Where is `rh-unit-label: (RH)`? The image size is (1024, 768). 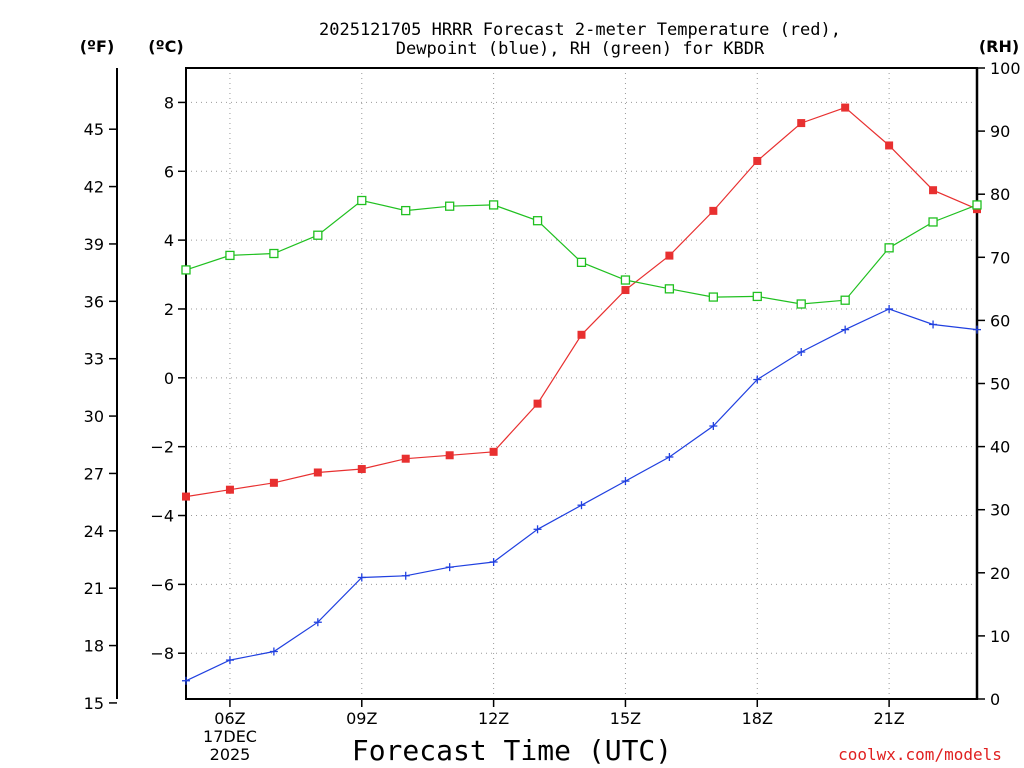
rh-unit-label: (RH) is located at coordinates (999, 46).